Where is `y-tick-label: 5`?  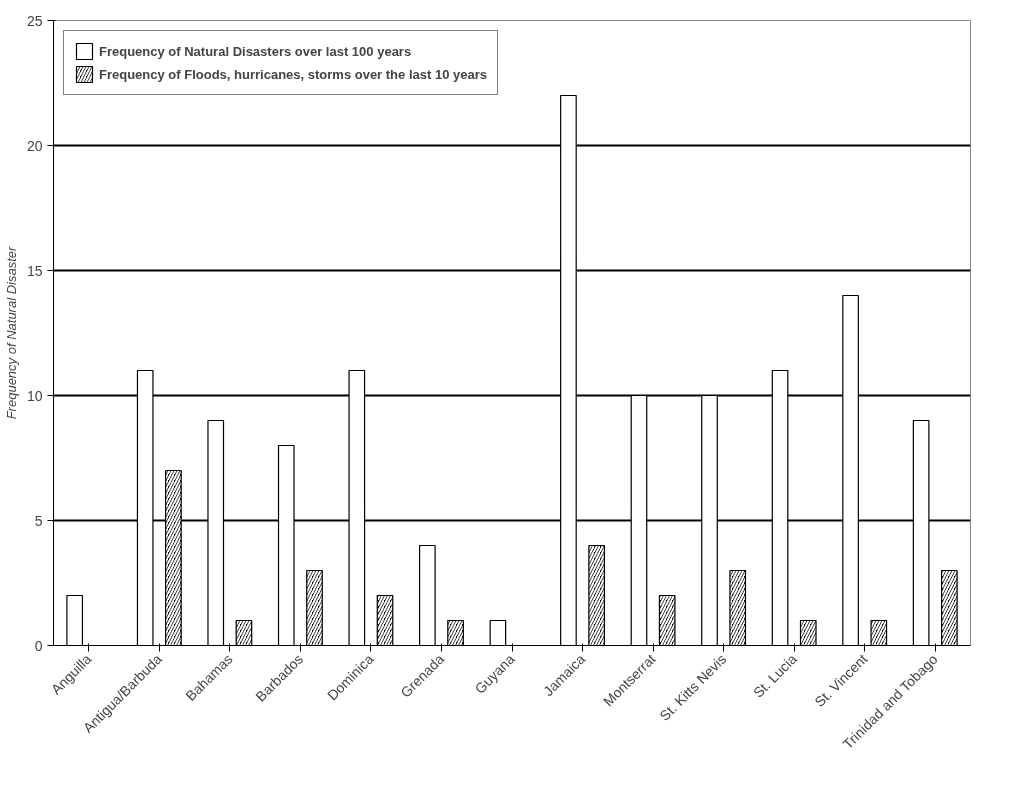
y-tick-label: 5 is located at coordinates (38, 520).